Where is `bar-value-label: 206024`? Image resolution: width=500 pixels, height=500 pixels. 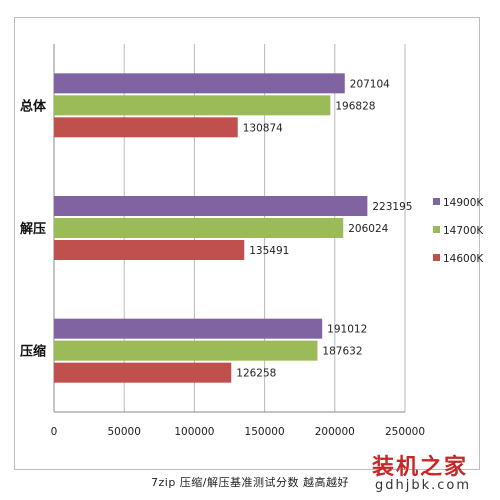
bar-value-label: 206024 is located at coordinates (368, 229).